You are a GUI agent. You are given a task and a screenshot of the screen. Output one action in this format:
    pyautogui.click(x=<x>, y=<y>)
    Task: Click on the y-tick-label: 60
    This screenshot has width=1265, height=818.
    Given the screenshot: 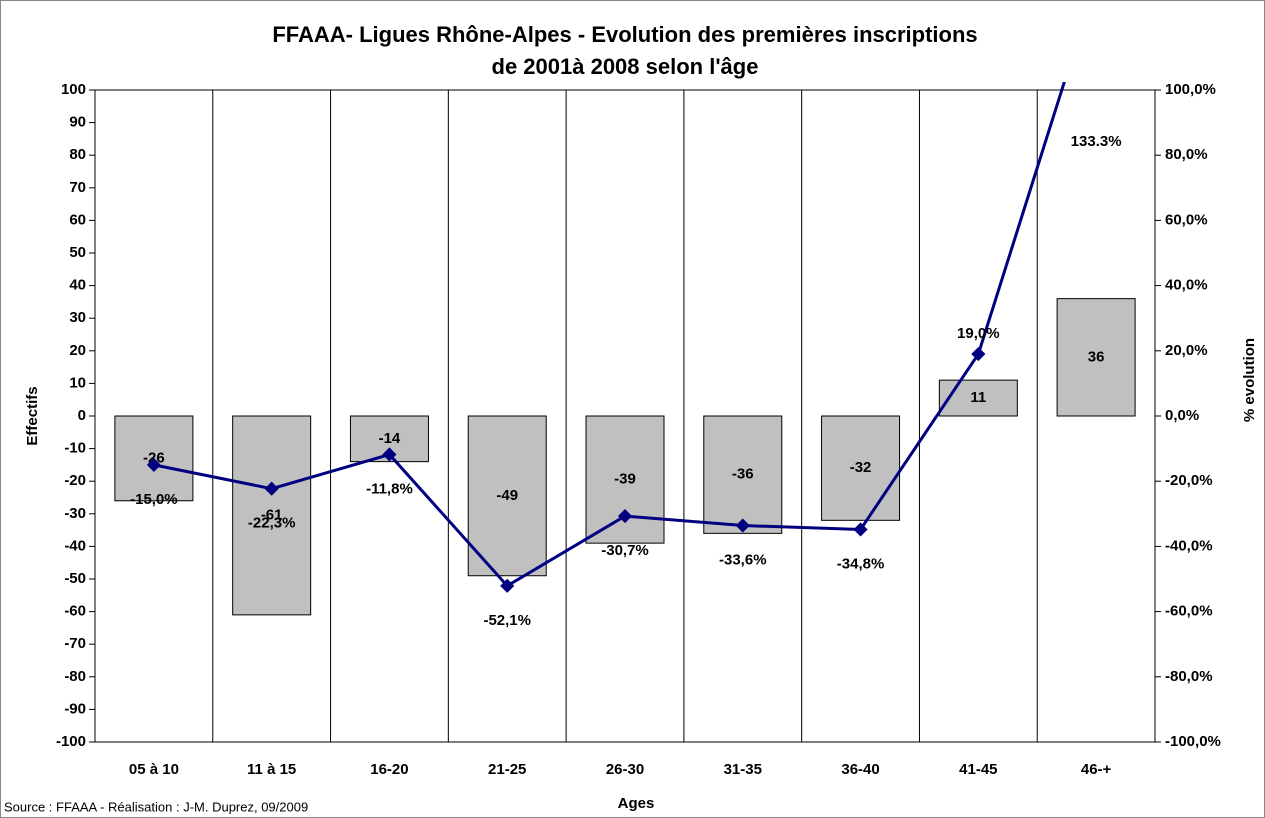 What is the action you would take?
    pyautogui.click(x=77, y=219)
    